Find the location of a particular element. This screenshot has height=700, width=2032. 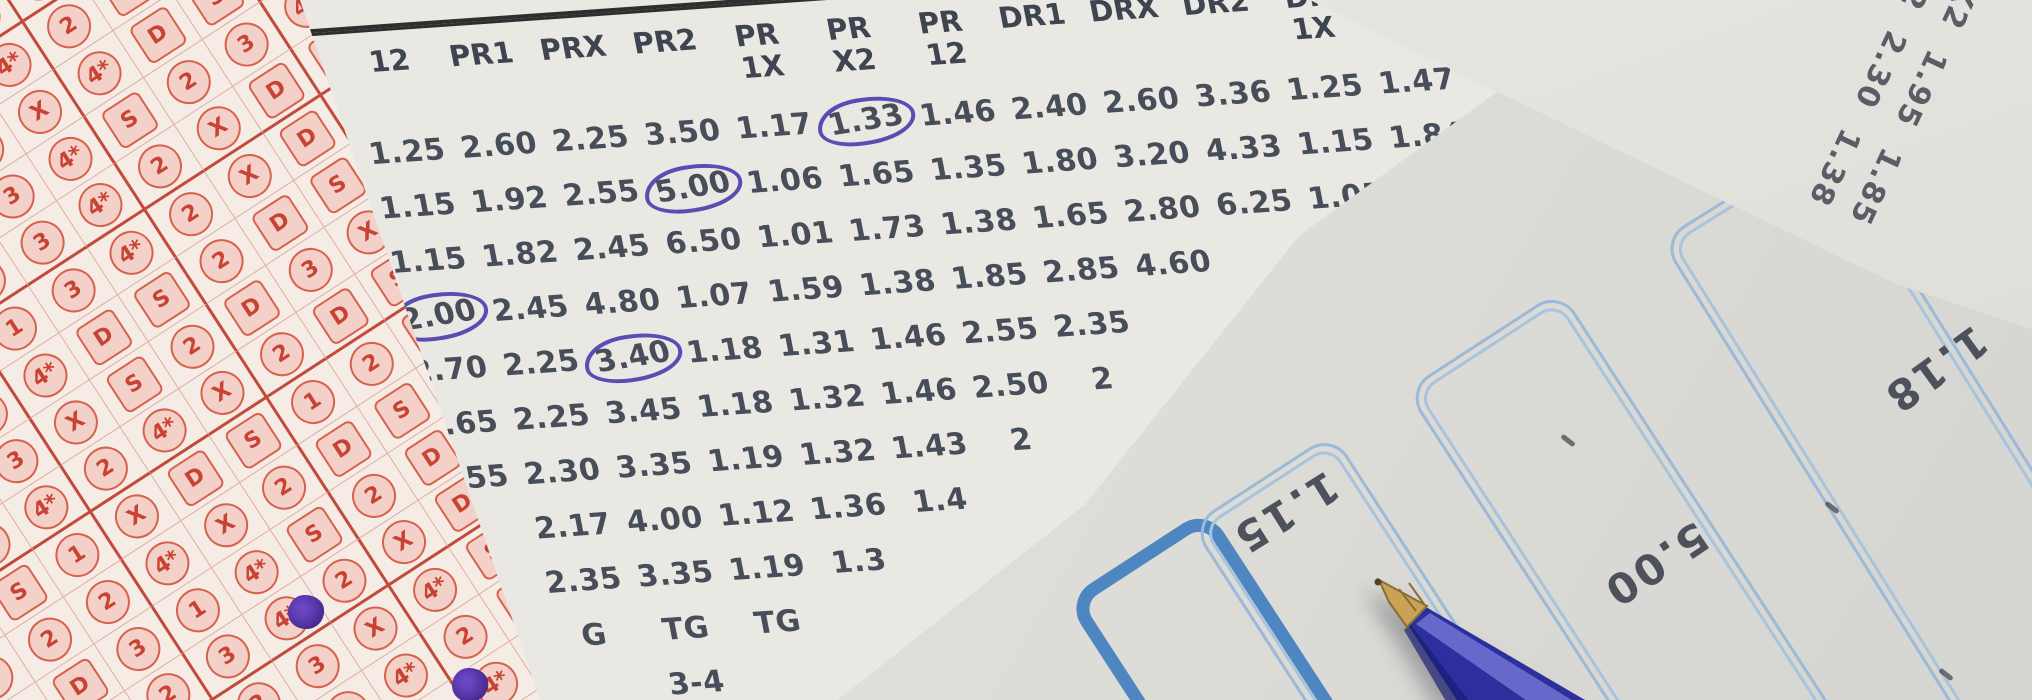

odds-value: 2.17 is located at coordinates (573, 526).